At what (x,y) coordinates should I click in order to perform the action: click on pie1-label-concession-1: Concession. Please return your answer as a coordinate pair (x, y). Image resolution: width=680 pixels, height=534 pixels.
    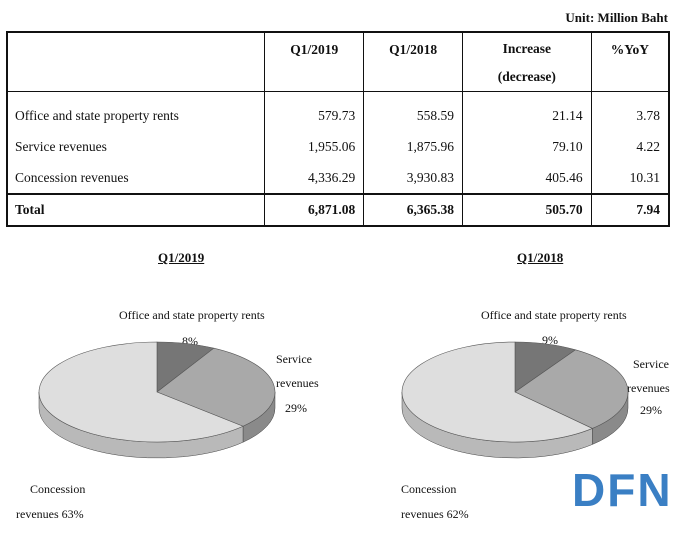
    Looking at the image, I should click on (58, 489).